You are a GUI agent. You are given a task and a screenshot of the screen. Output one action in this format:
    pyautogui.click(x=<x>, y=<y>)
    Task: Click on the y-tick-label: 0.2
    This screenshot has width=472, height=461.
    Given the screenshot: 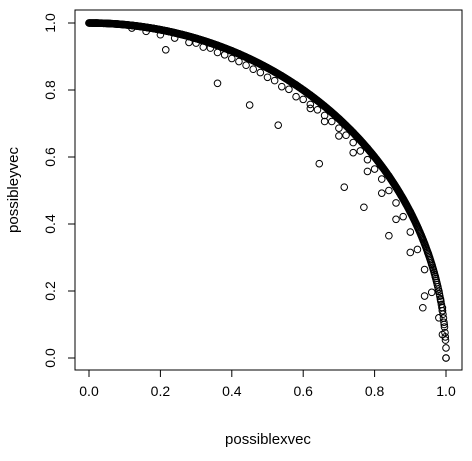 What is the action you would take?
    pyautogui.click(x=50, y=291)
    